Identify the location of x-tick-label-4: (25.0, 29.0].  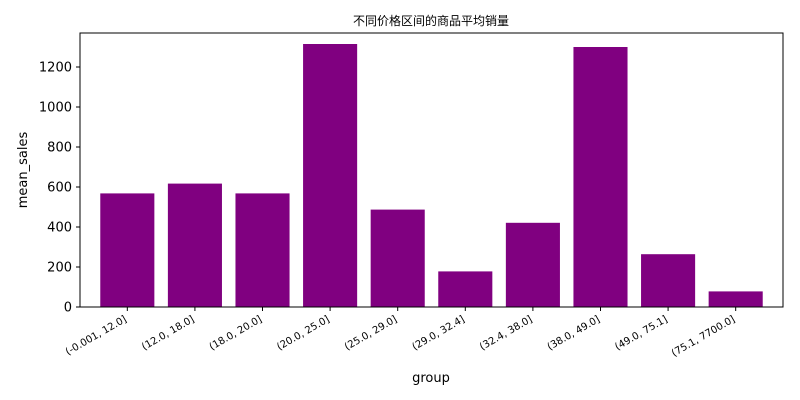
(371, 333).